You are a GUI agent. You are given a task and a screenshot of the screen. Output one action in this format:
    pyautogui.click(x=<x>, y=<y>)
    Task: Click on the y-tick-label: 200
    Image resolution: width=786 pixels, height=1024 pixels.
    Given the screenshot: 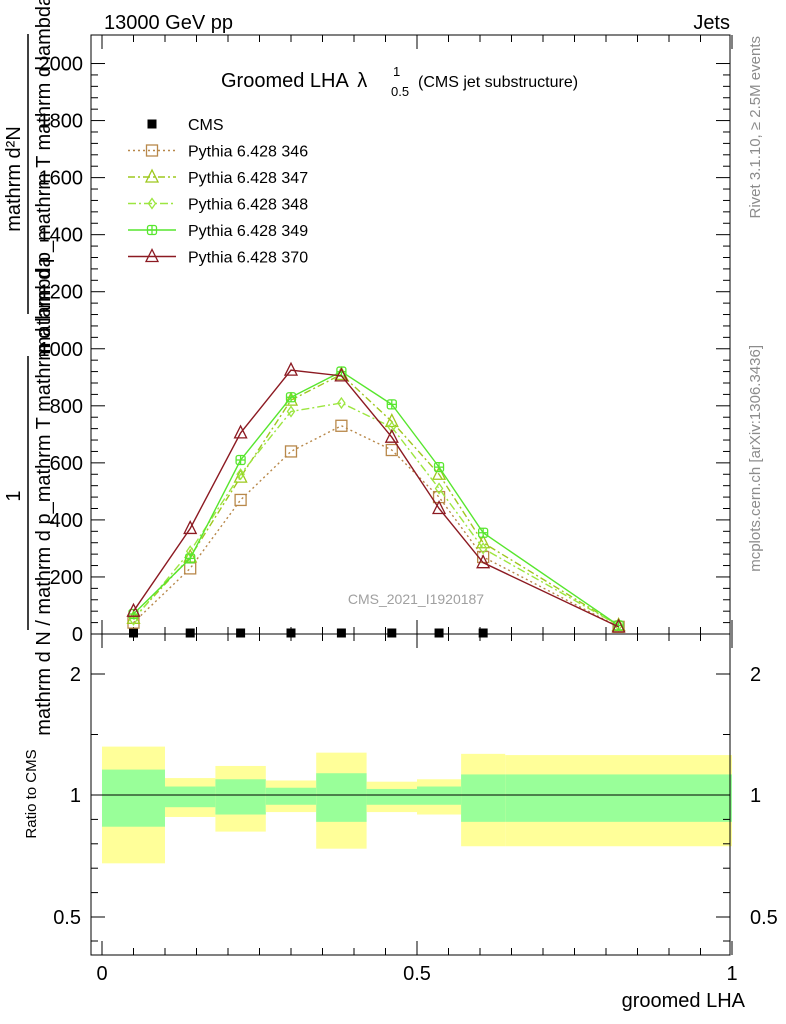 What is the action you would take?
    pyautogui.click(x=66, y=578)
    